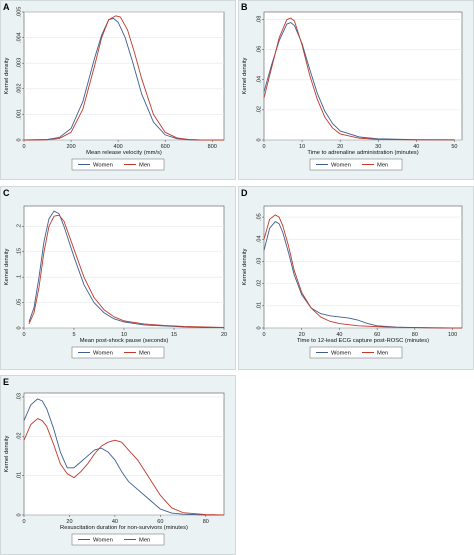 Image resolution: width=474 pixels, height=555 pixels. I want to click on panel-letter: C, so click(6, 193).